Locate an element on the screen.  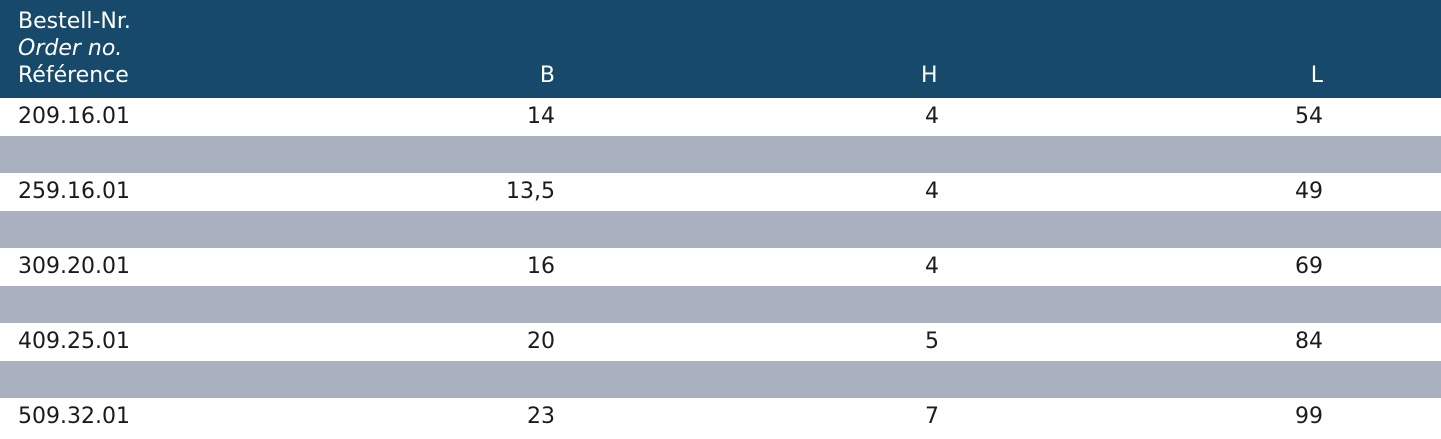
header-label-fr: Référence is located at coordinates (73, 75).